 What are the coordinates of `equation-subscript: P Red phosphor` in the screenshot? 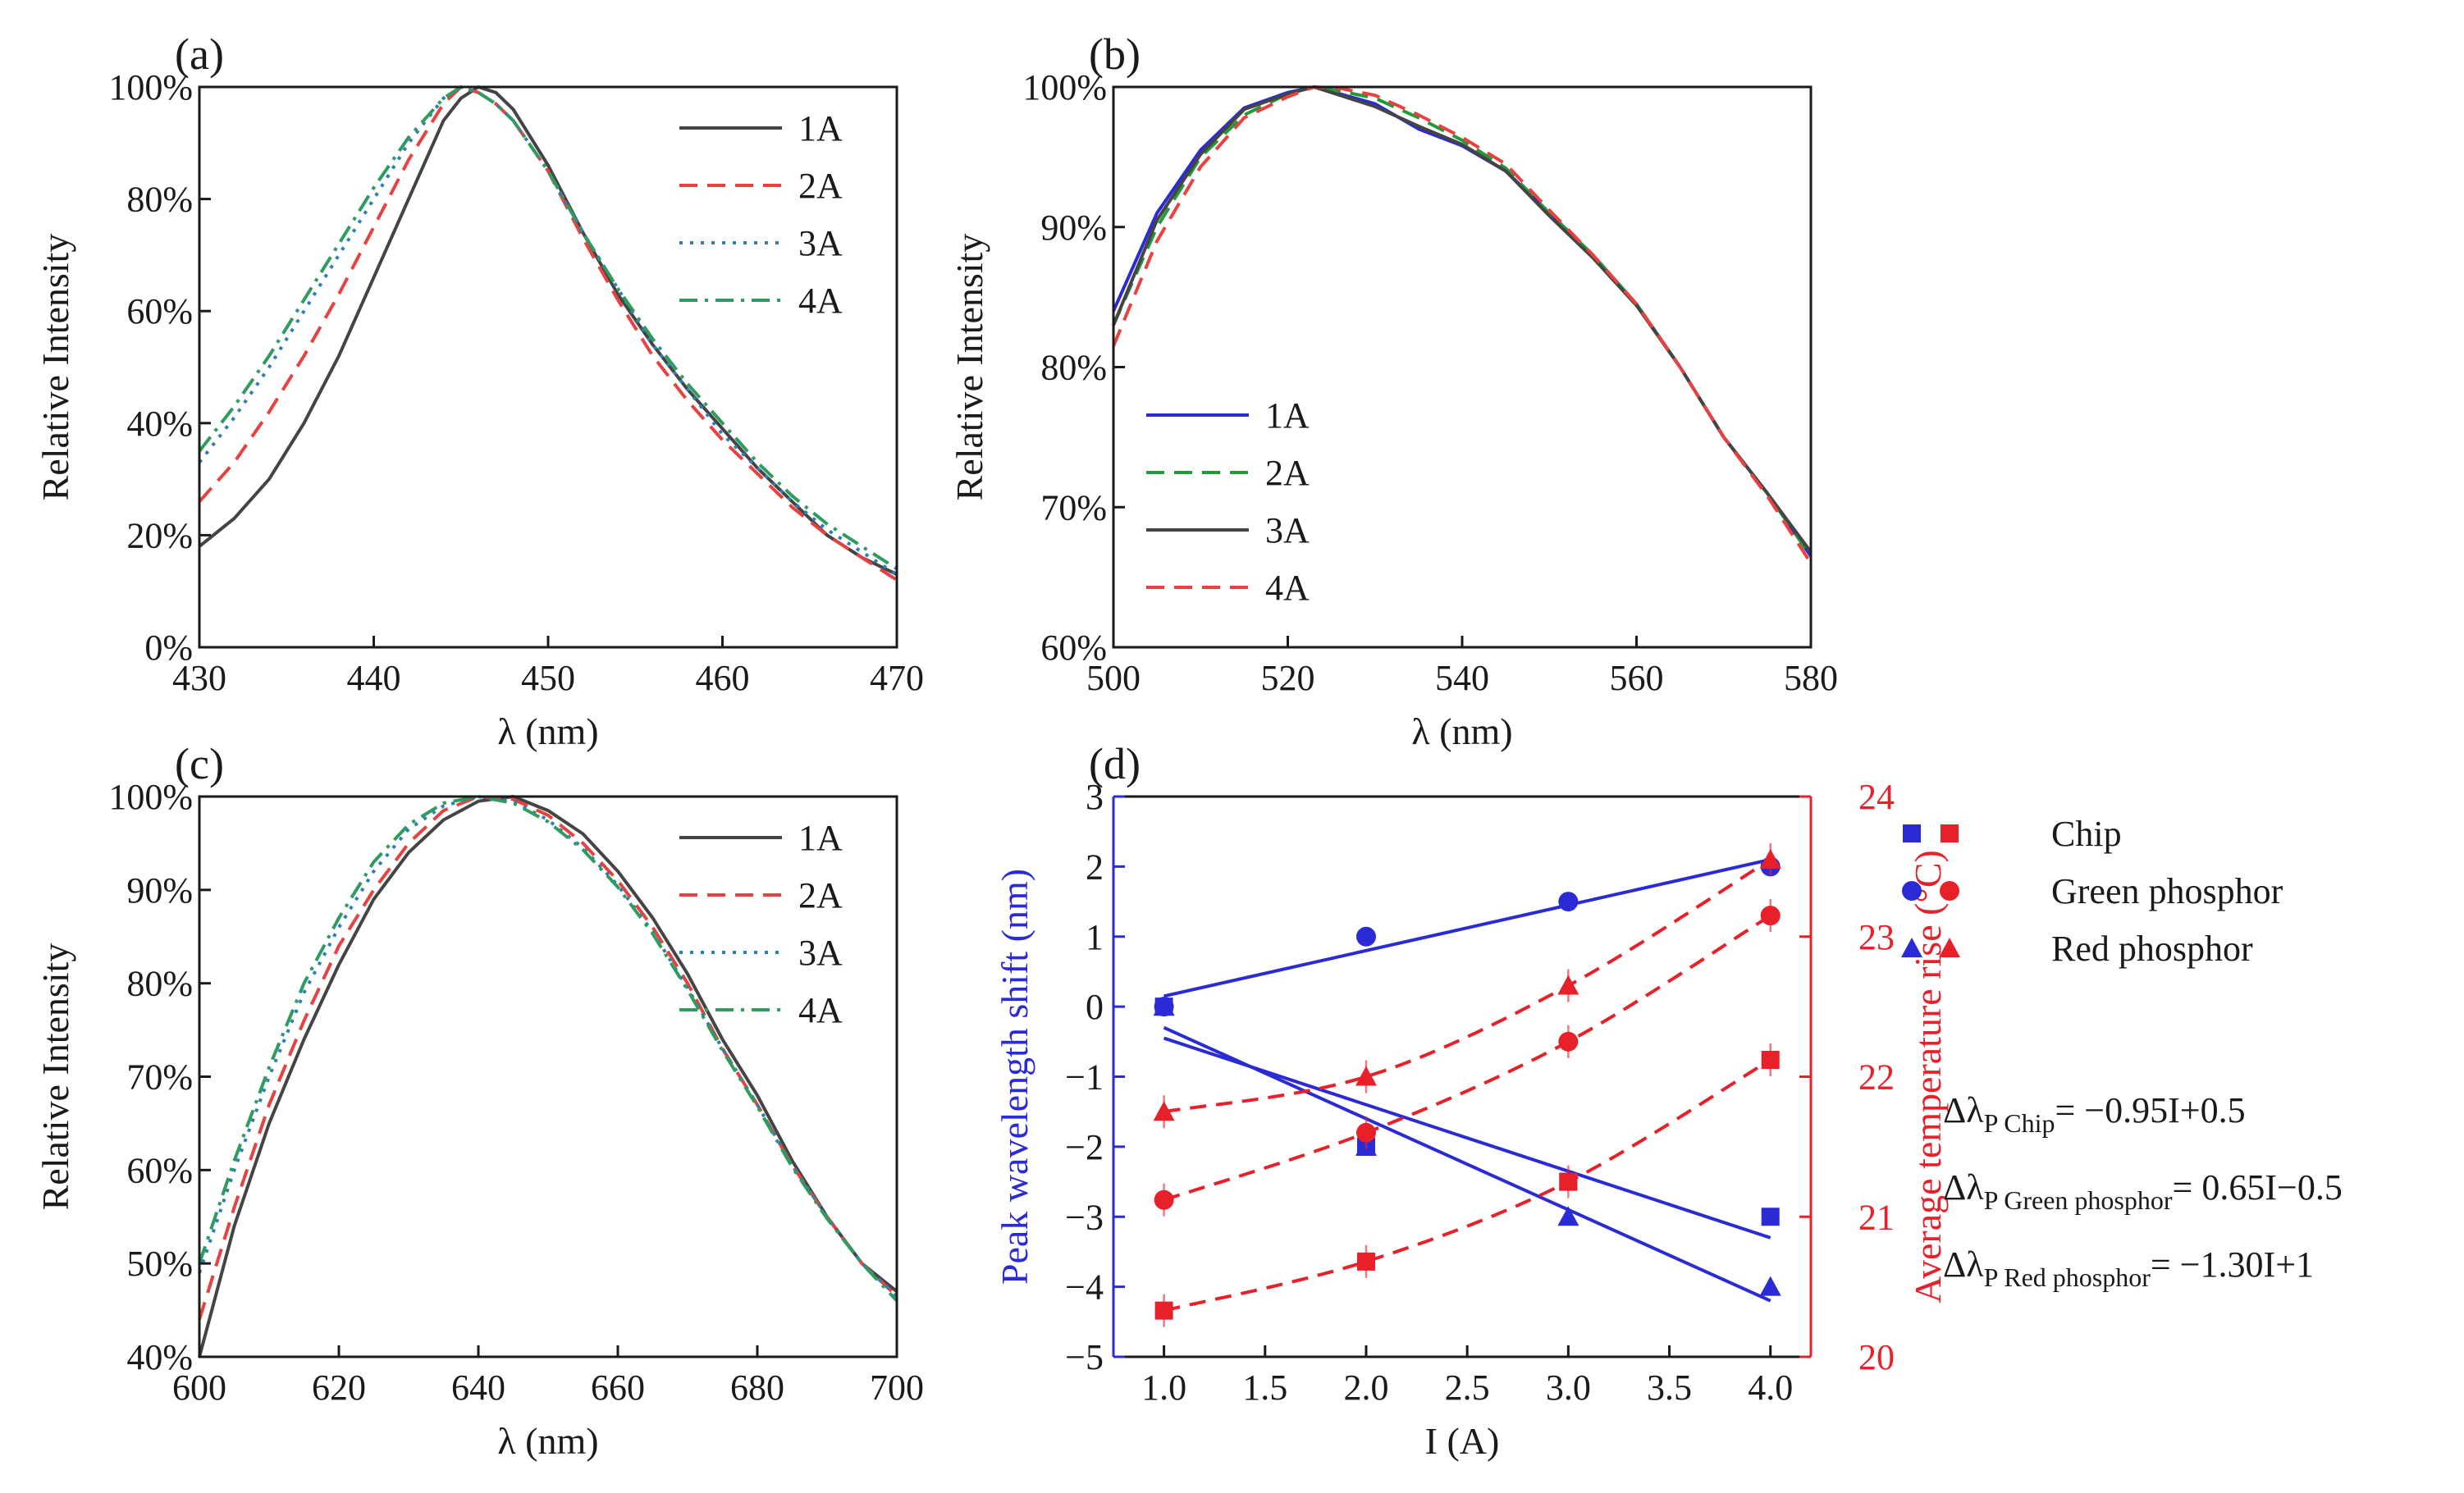 It's located at (2067, 1277).